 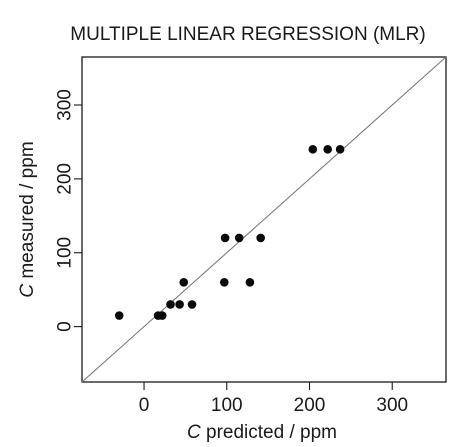 I want to click on y-axis-unit-text: measured / ppm, so click(x=27, y=212).